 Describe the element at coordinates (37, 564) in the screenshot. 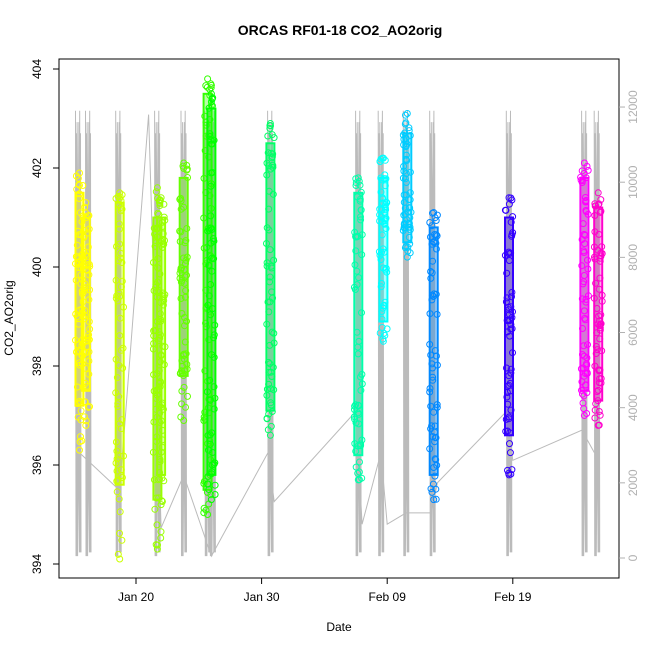

I see `y-left-tick-label-0: 394` at that location.